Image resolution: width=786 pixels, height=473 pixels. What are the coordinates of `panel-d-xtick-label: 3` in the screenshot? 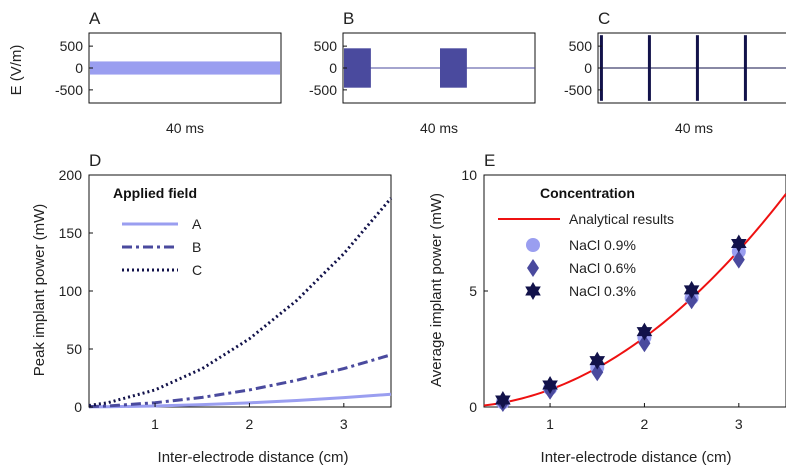 It's located at (344, 424).